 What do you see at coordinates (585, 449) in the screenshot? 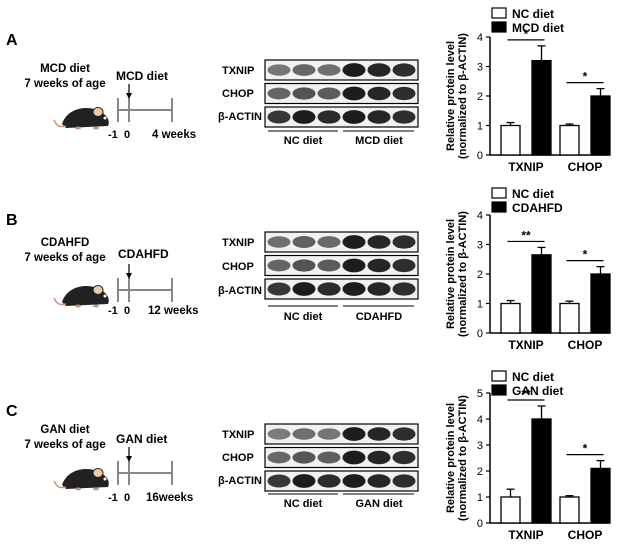
I see `significance-mark: *` at bounding box center [585, 449].